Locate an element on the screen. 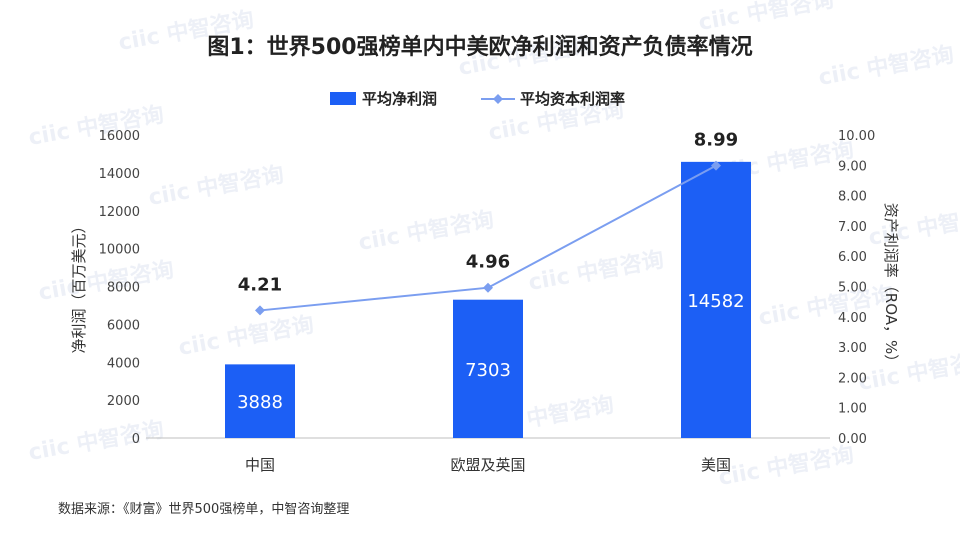 The image size is (960, 536). y-tick-left-label: 16000 is located at coordinates (119, 136).